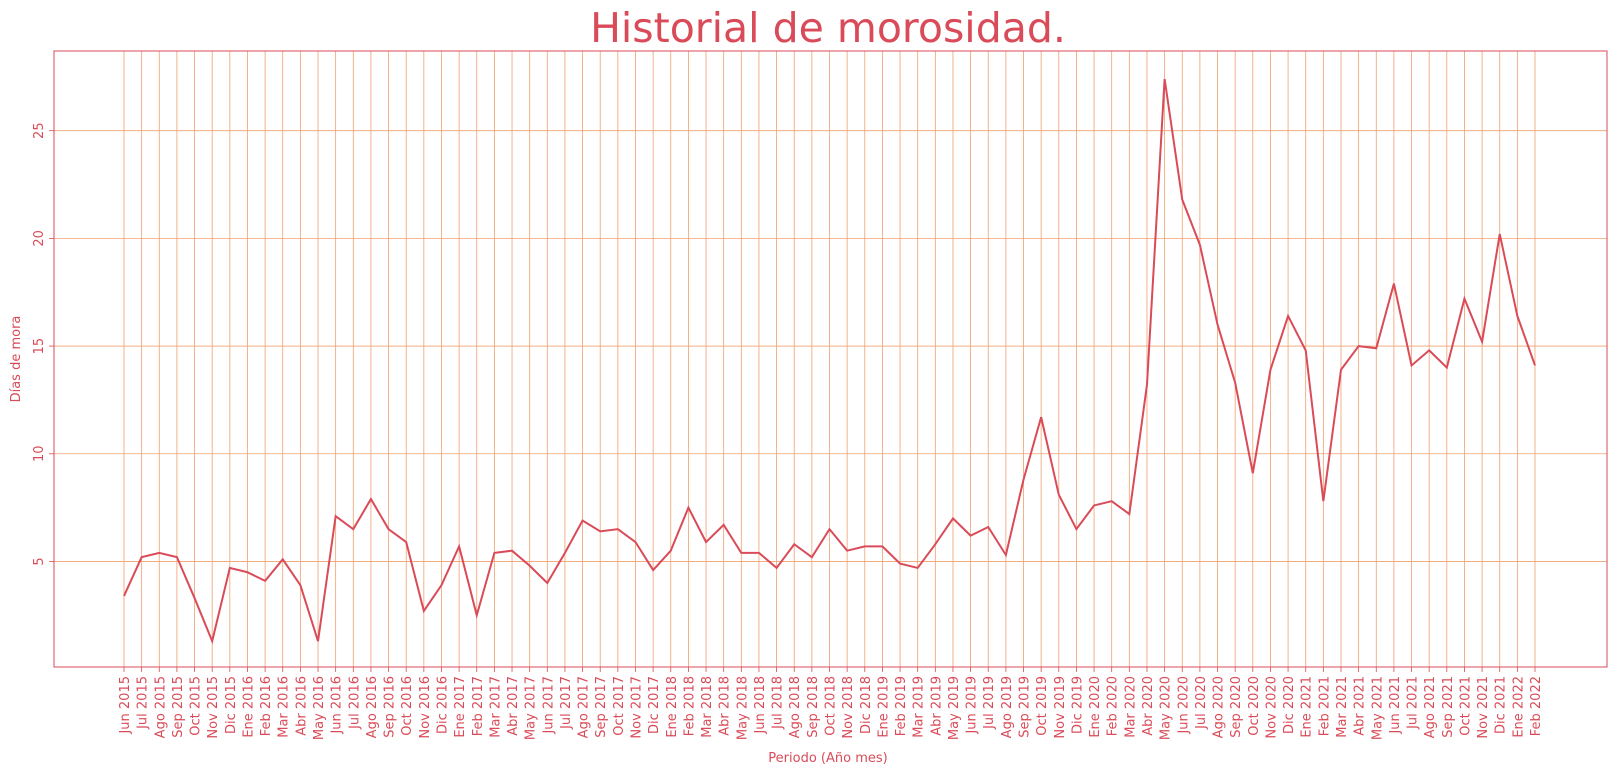  Describe the element at coordinates (39, 130) in the screenshot. I see `y-tick-label: 25` at that location.